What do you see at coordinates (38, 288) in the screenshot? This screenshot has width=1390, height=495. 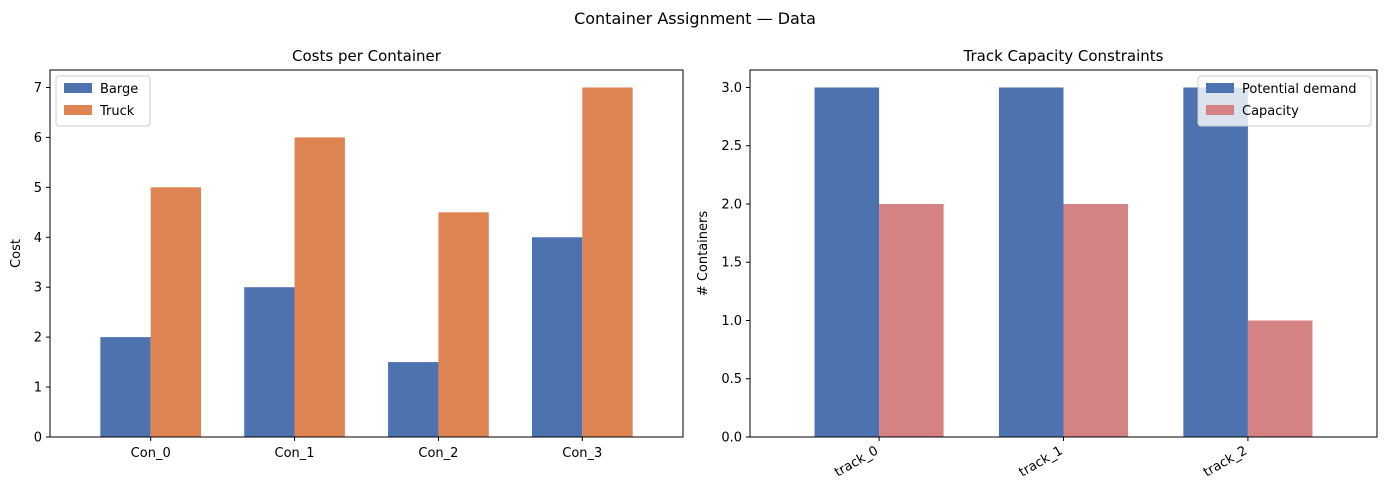 I see `y-tick-label: 3` at bounding box center [38, 288].